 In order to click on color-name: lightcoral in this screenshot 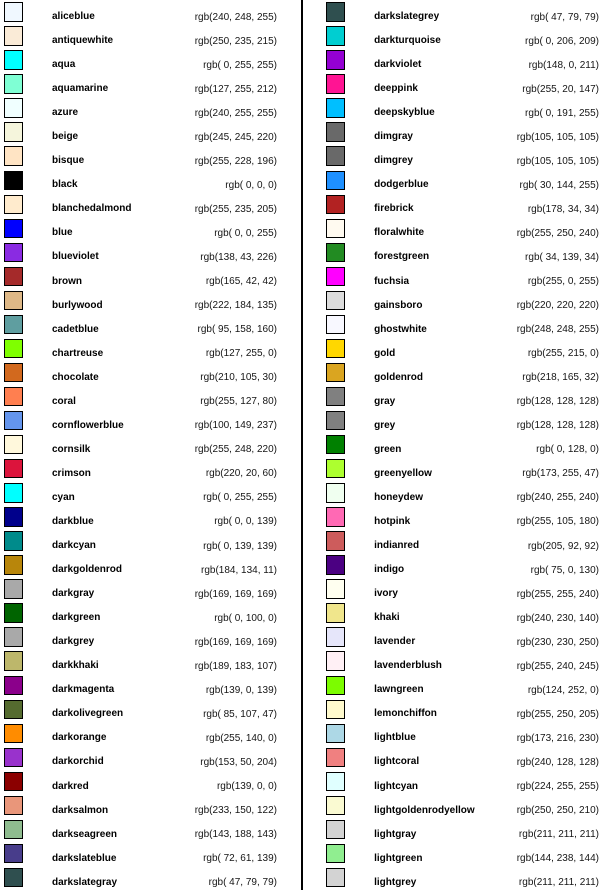, I will do `click(397, 762)`.